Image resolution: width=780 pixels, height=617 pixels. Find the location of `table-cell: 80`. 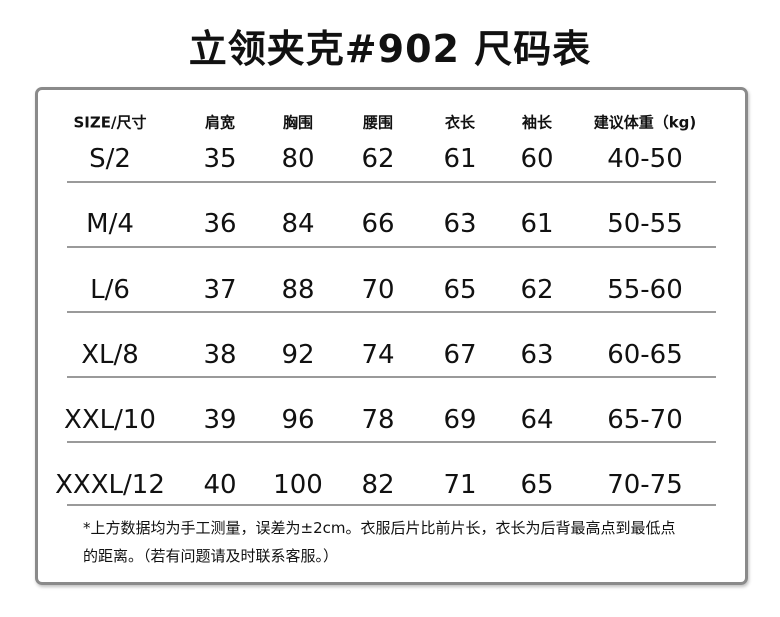

table-cell: 80 is located at coordinates (298, 159).